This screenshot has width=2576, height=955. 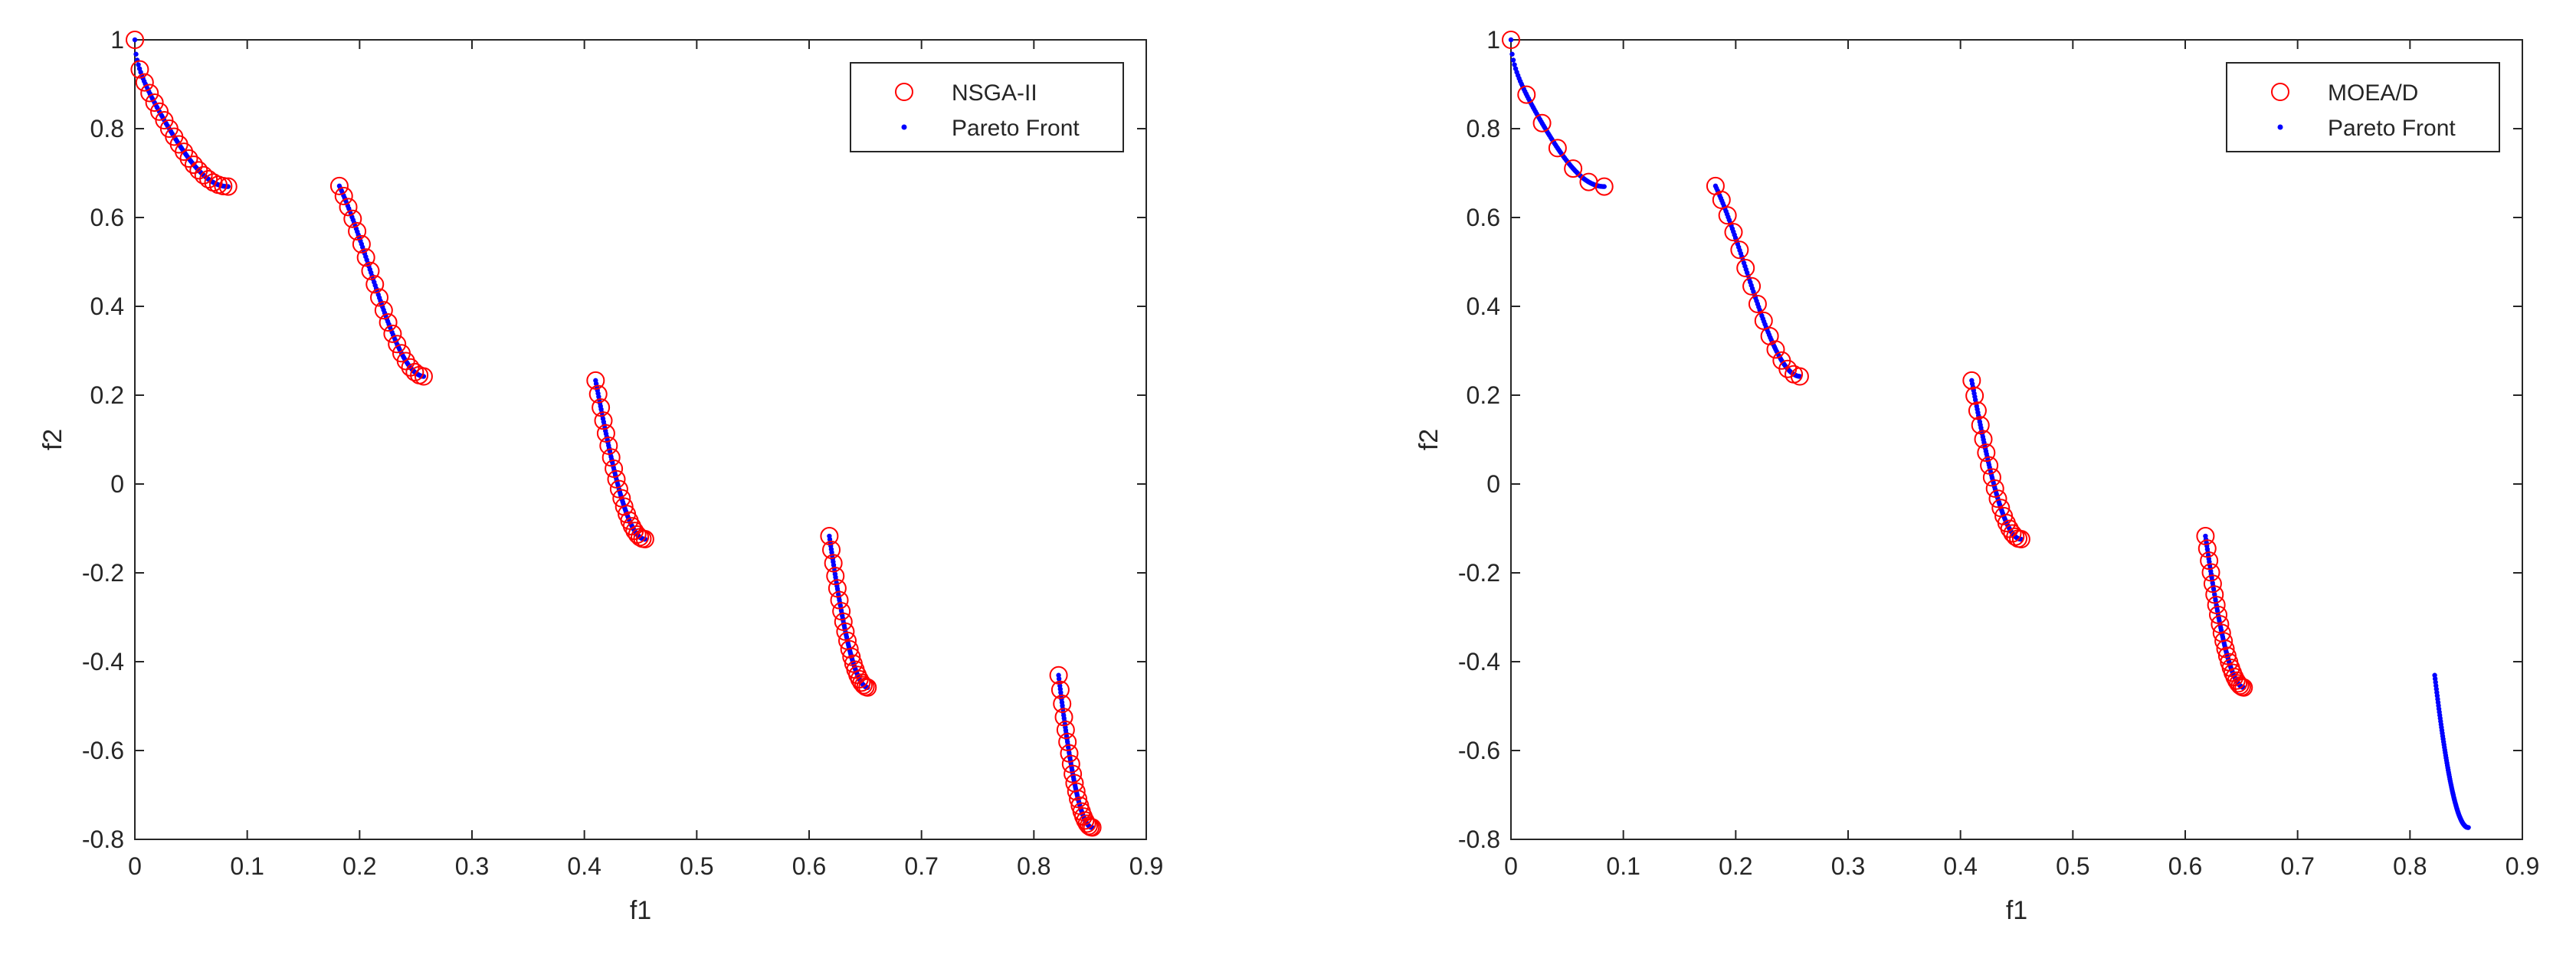 What do you see at coordinates (2373, 93) in the screenshot?
I see `legend-label-solutions: MOEA/D` at bounding box center [2373, 93].